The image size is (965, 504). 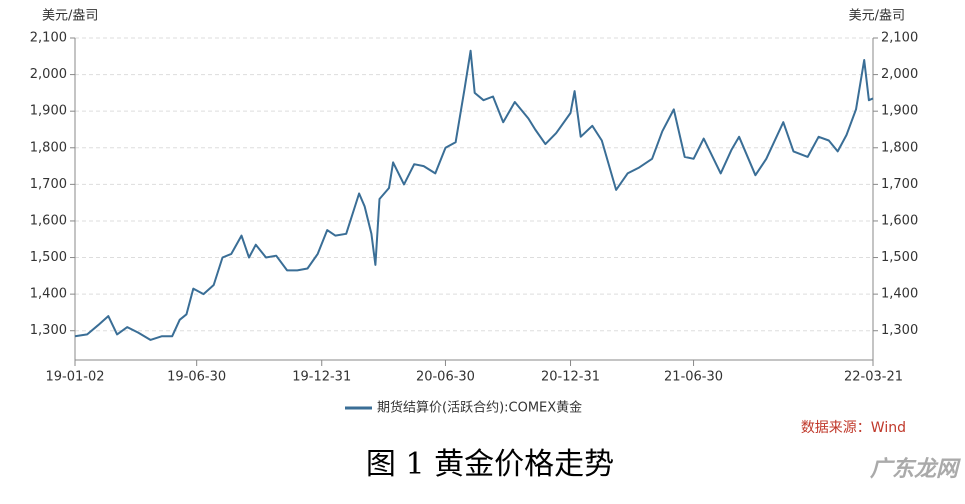 What do you see at coordinates (196, 377) in the screenshot?
I see `x-tick-label: 19-06-30` at bounding box center [196, 377].